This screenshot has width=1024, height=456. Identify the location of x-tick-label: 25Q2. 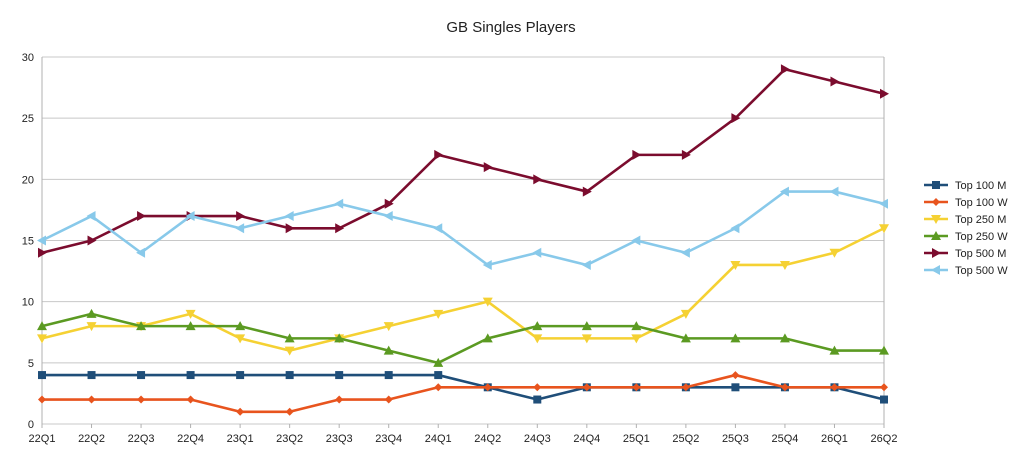
(685, 439).